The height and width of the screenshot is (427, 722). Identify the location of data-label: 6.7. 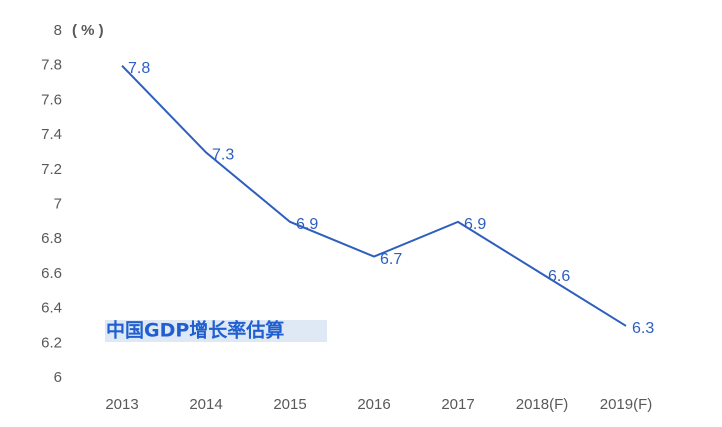
(391, 259).